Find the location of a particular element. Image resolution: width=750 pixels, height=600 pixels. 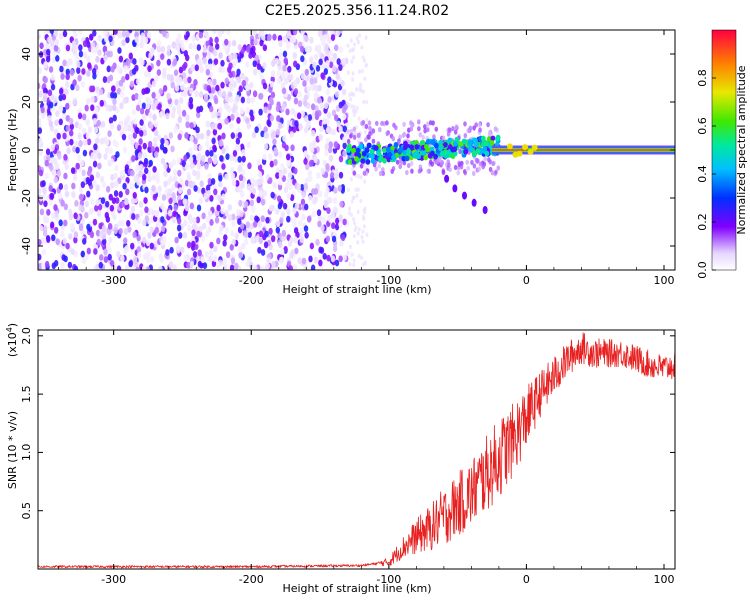

chart-title: C2E5.2025.356.11.24.R02 is located at coordinates (357, 11).